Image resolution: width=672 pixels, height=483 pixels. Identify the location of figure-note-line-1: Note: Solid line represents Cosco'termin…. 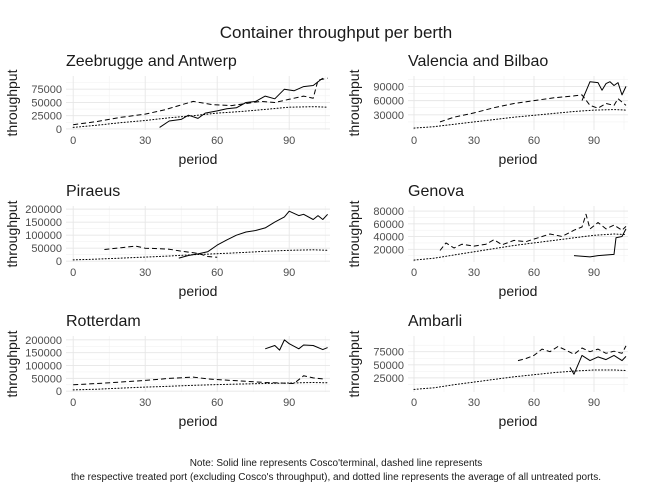
(336, 463).